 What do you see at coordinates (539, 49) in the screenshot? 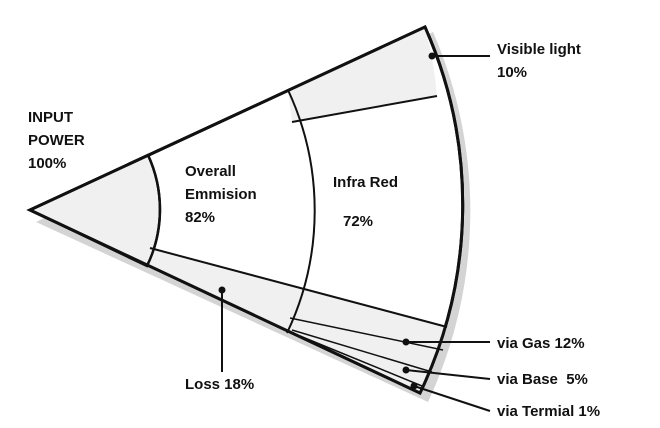
I see `label: Visible light` at bounding box center [539, 49].